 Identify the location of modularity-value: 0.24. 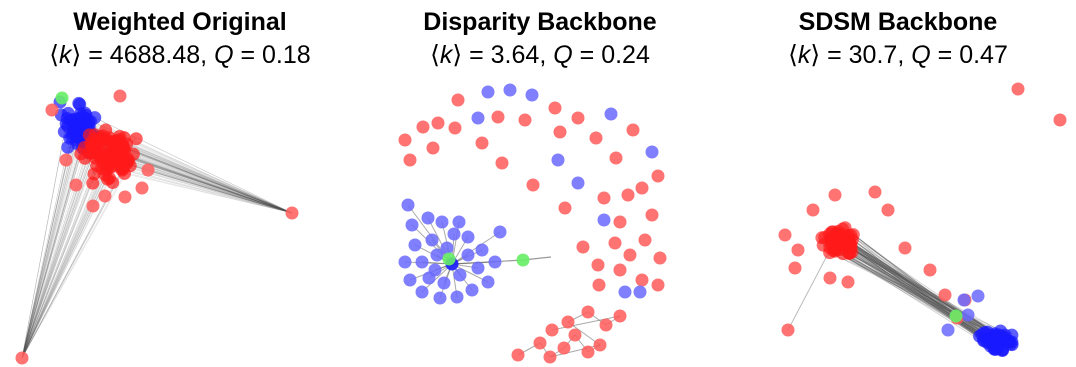
(625, 55).